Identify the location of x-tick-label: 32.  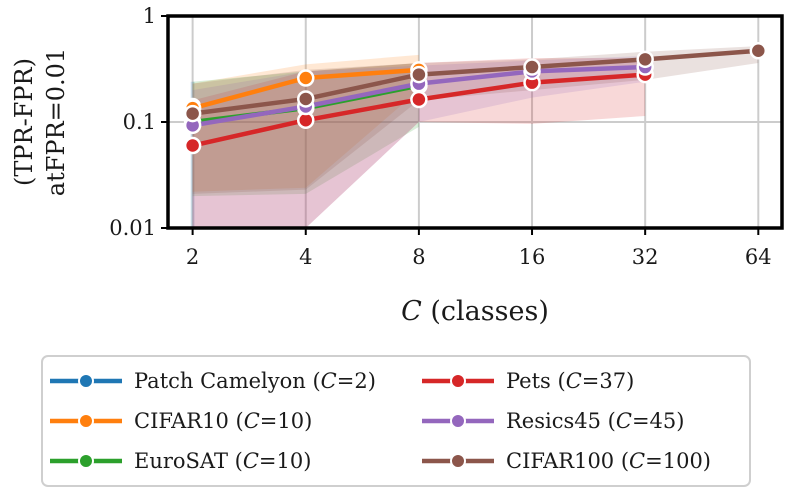
(645, 257).